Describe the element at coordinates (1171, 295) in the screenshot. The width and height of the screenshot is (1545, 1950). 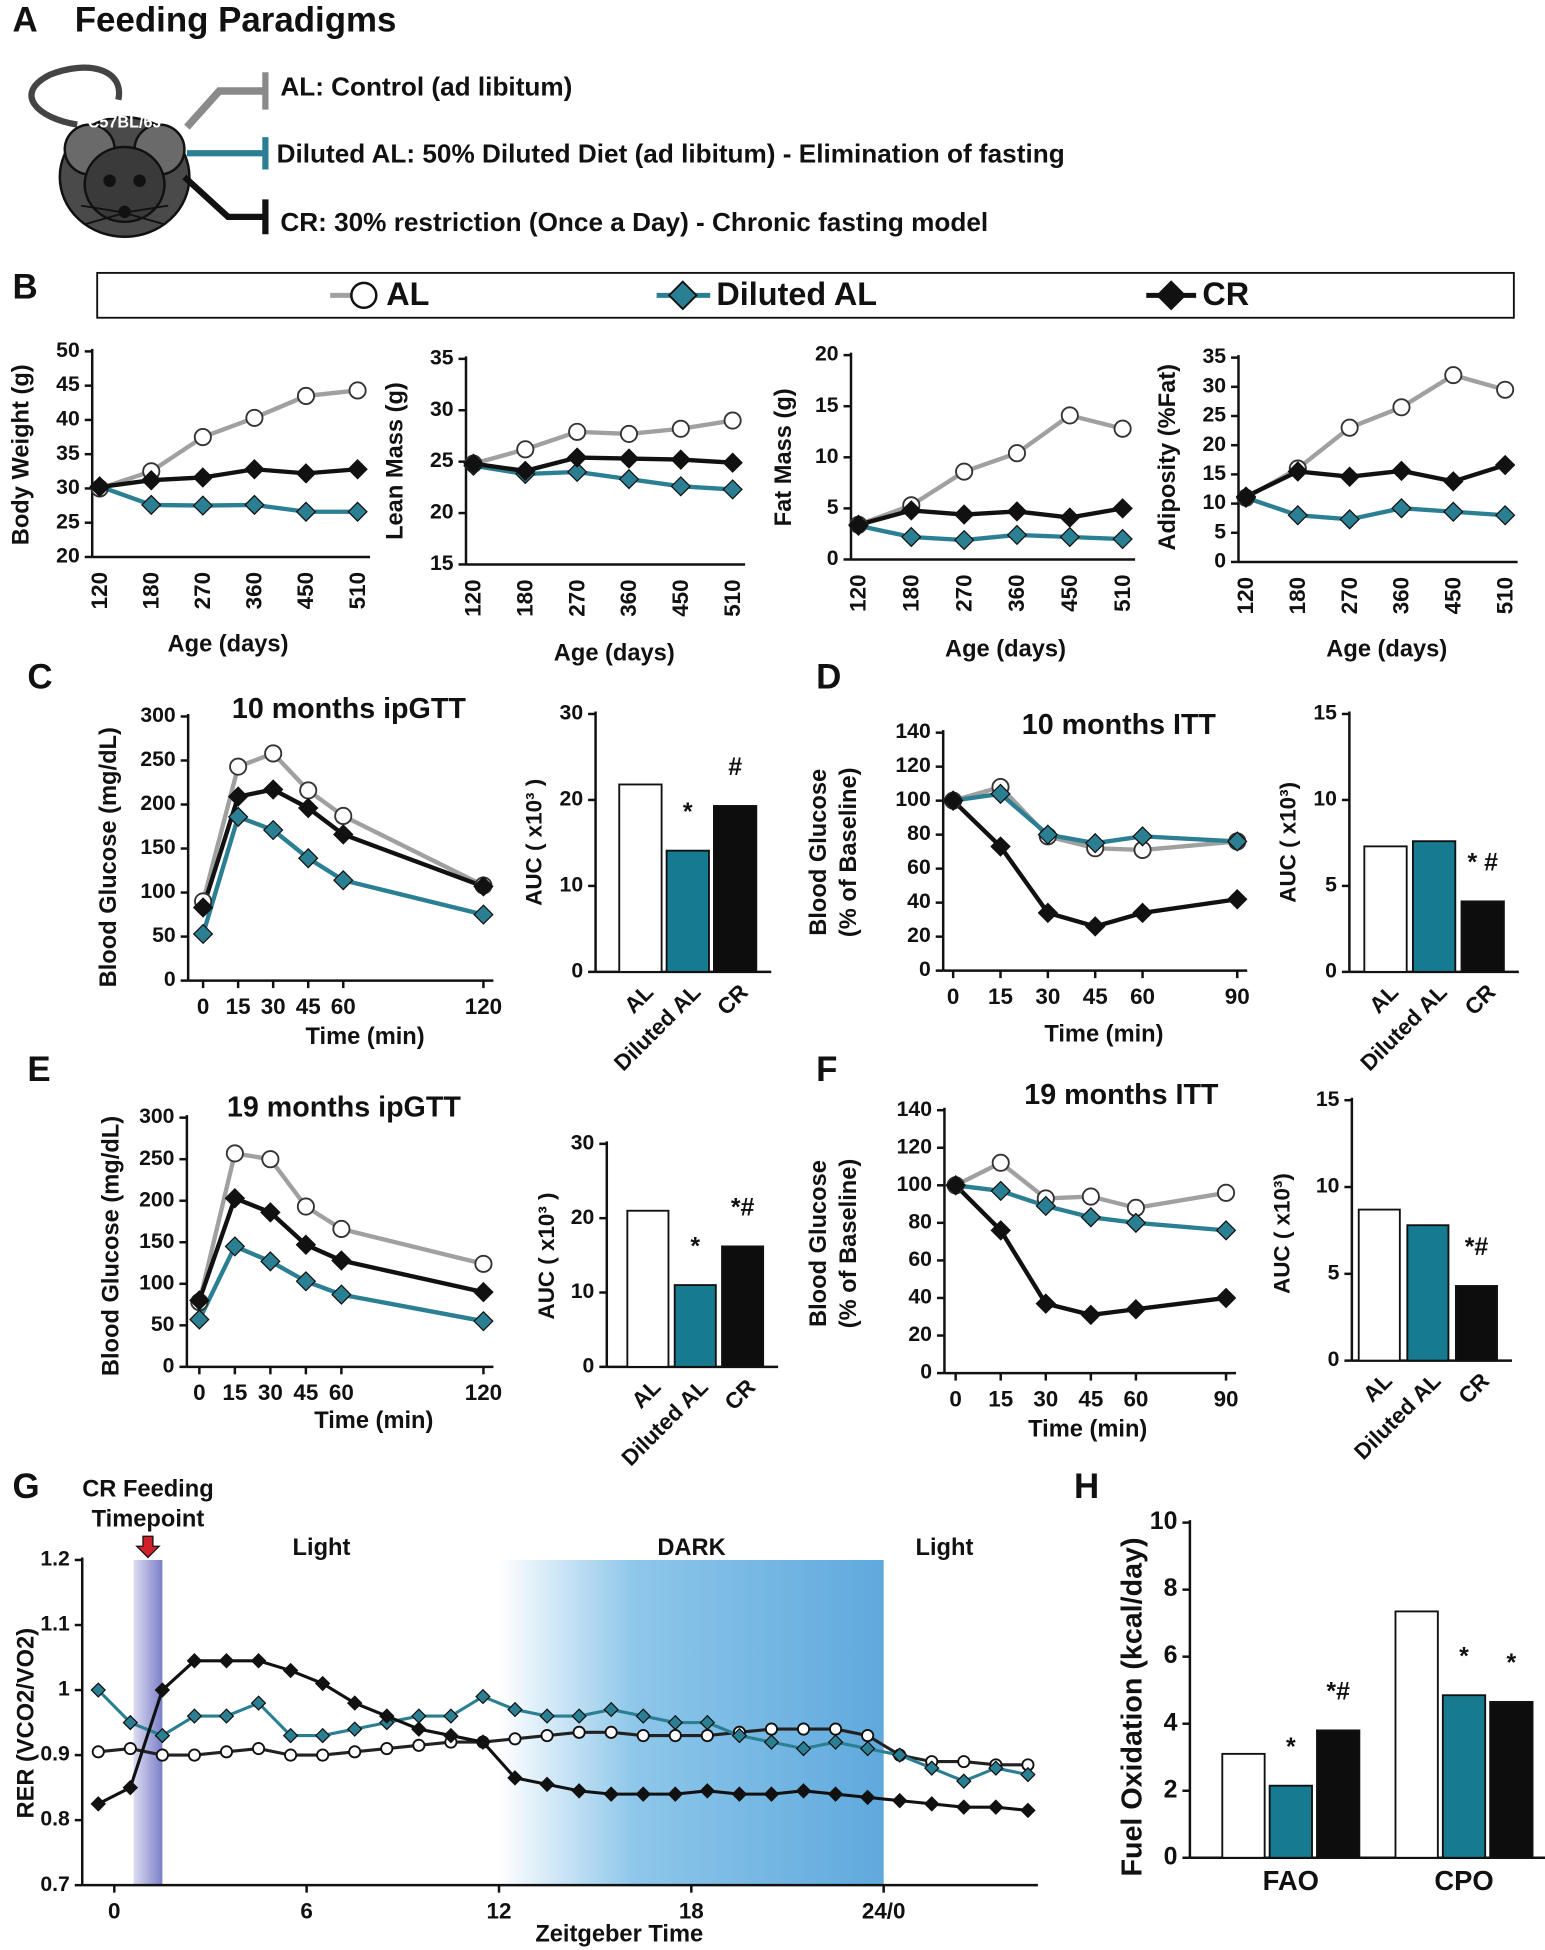
I see `legend-marker` at that location.